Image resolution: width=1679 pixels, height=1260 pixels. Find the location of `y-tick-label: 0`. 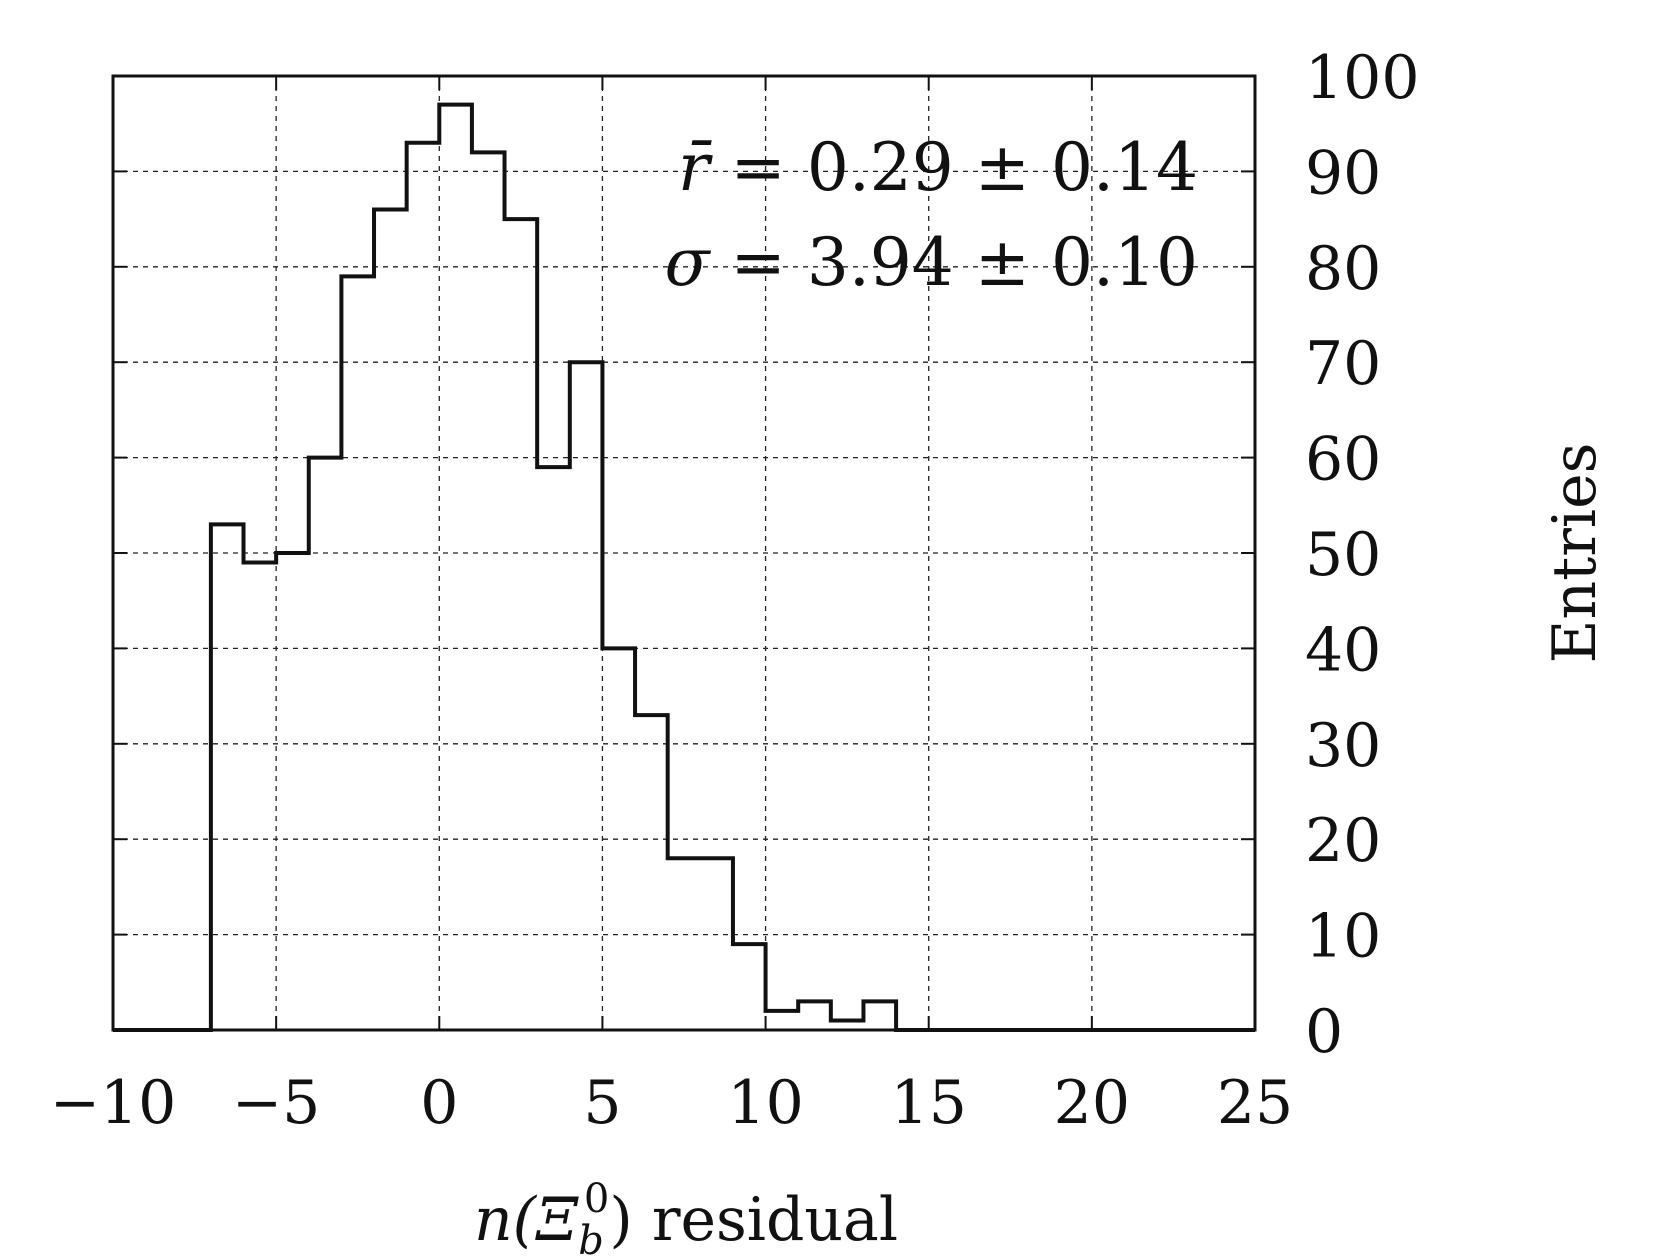

y-tick-label: 0 is located at coordinates (1324, 1032).